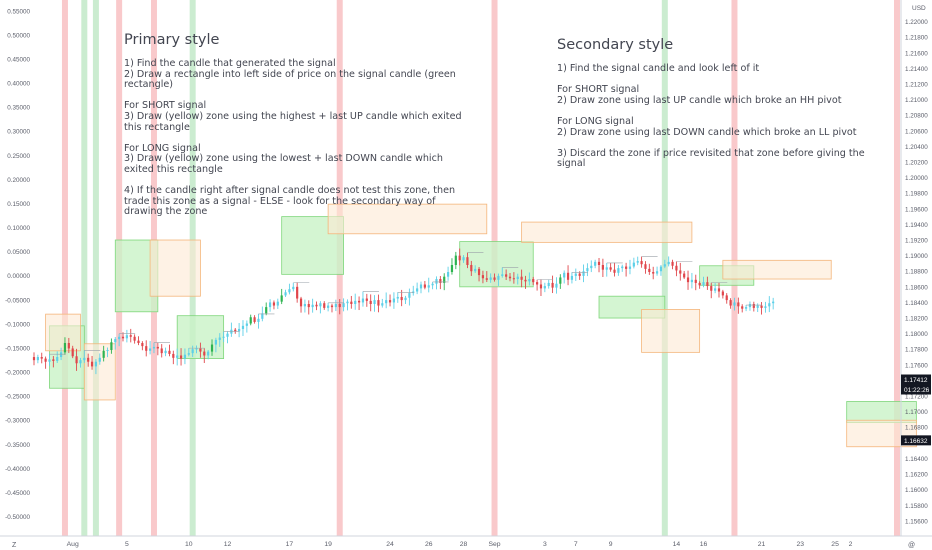  I want to click on right-axis-tick: 1.20800, so click(916, 116).